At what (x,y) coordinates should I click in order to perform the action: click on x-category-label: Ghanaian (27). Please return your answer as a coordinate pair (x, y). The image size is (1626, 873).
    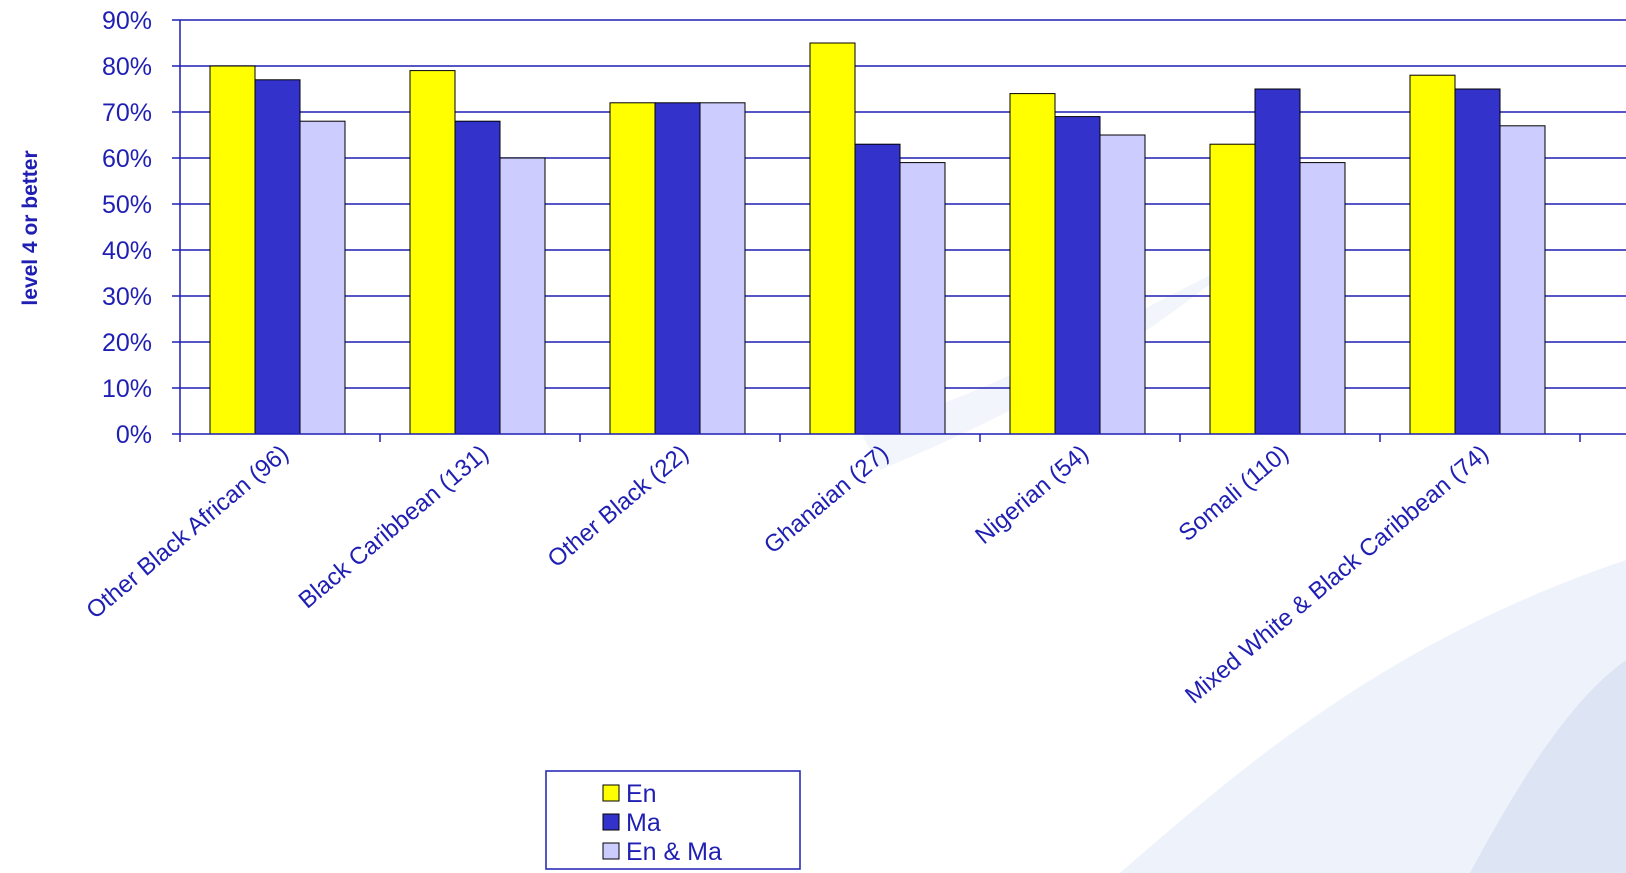
    Looking at the image, I should click on (826, 499).